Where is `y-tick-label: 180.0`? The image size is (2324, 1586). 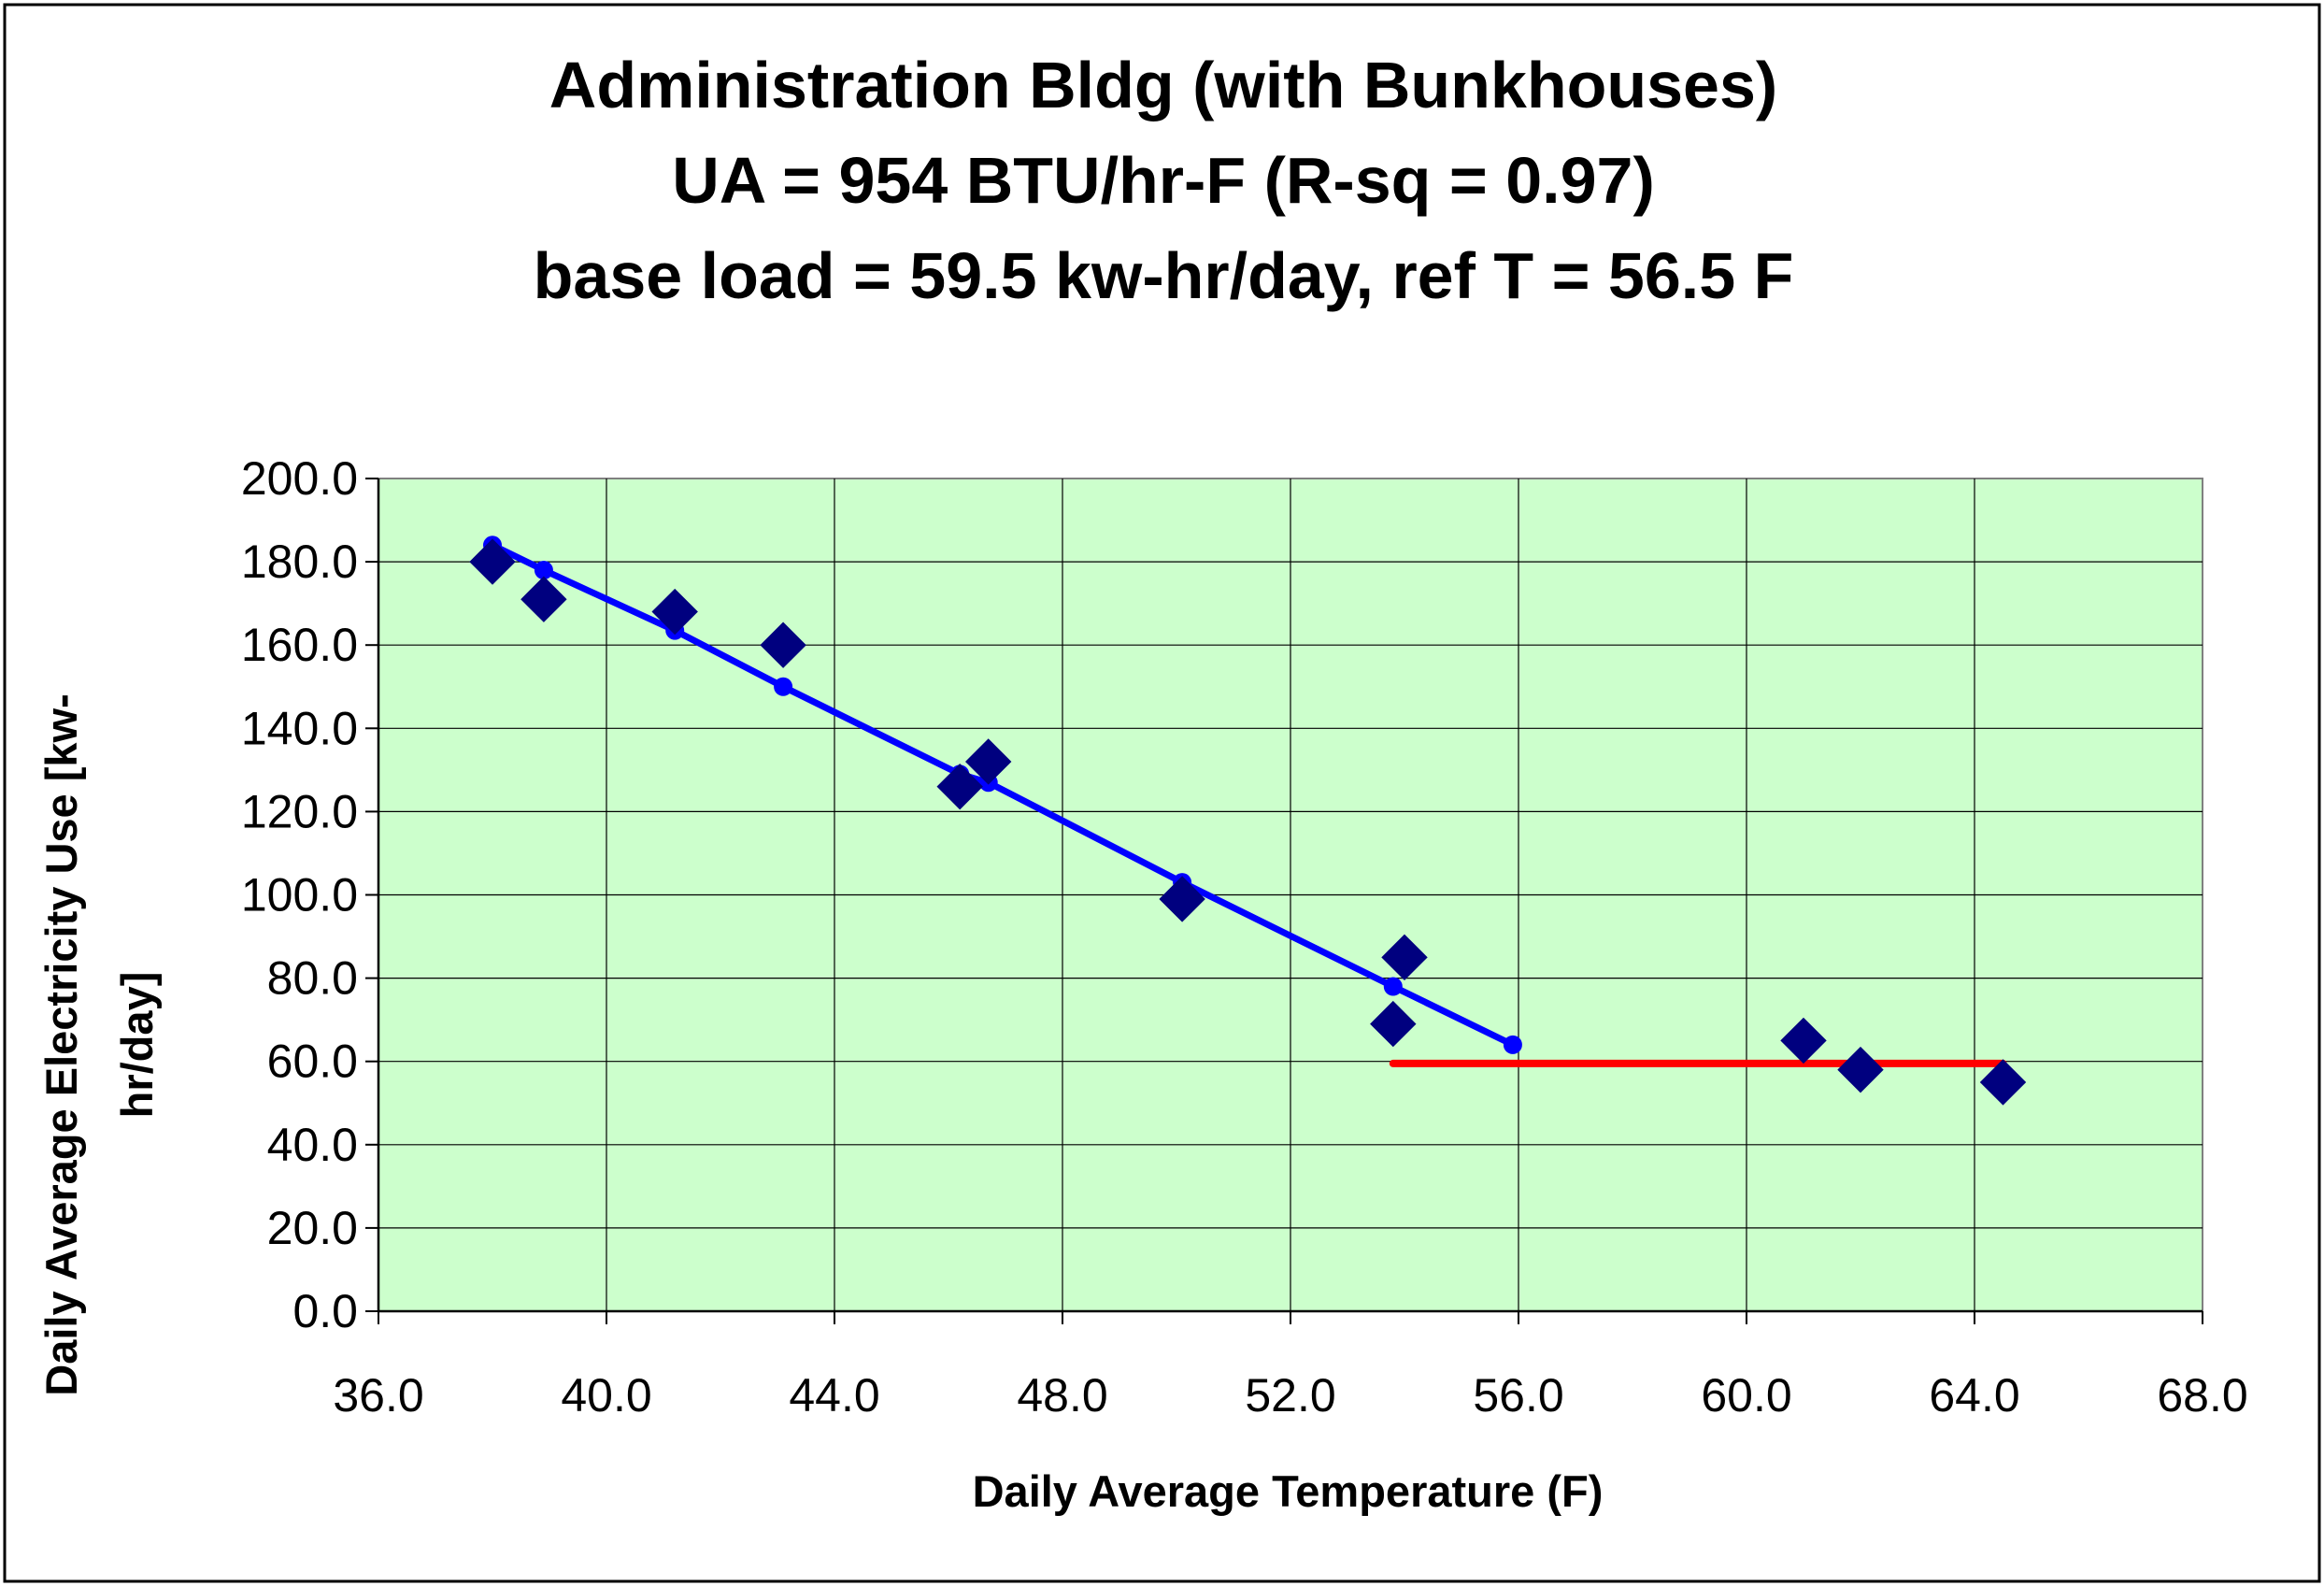
y-tick-label: 180.0 is located at coordinates (299, 562).